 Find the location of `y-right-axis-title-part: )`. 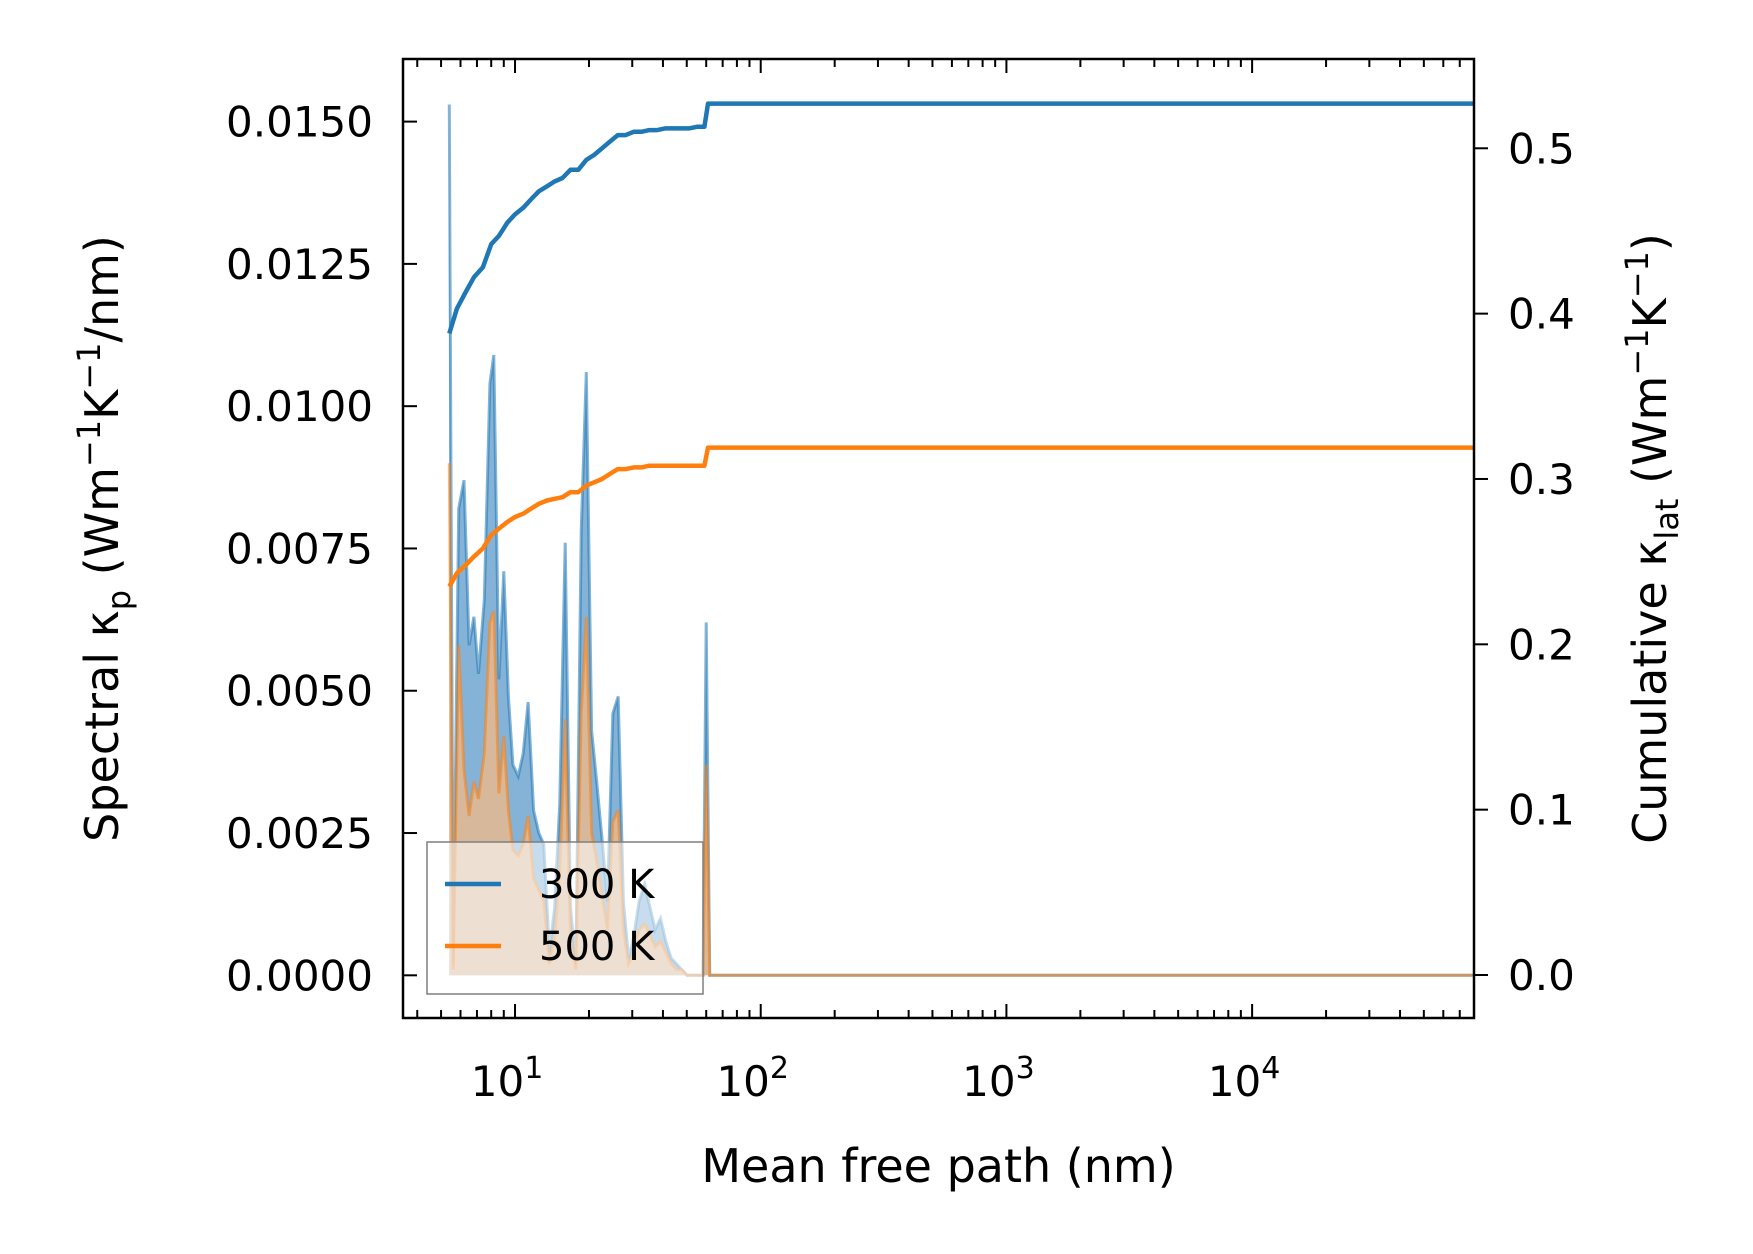

y-right-axis-title-part: ) is located at coordinates (1650, 242).